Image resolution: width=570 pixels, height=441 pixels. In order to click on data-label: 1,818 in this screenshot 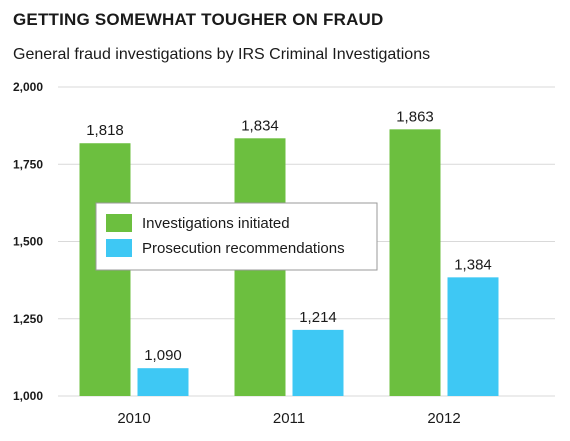, I will do `click(105, 130)`.